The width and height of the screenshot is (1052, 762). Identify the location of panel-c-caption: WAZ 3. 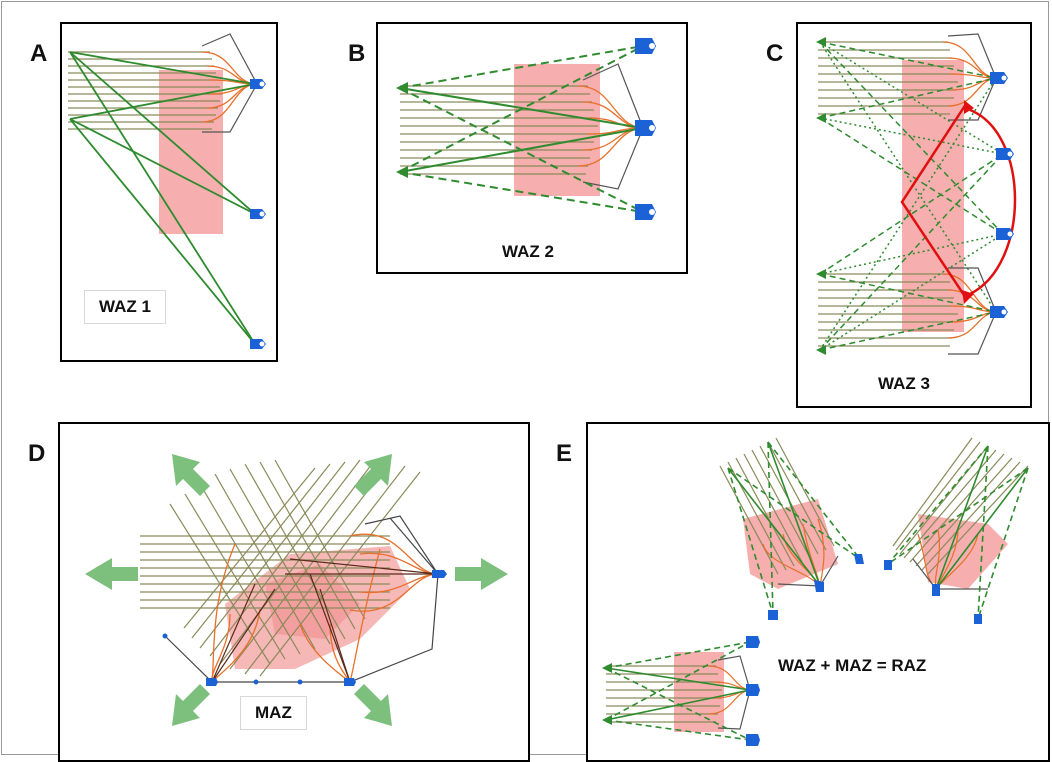
(904, 383).